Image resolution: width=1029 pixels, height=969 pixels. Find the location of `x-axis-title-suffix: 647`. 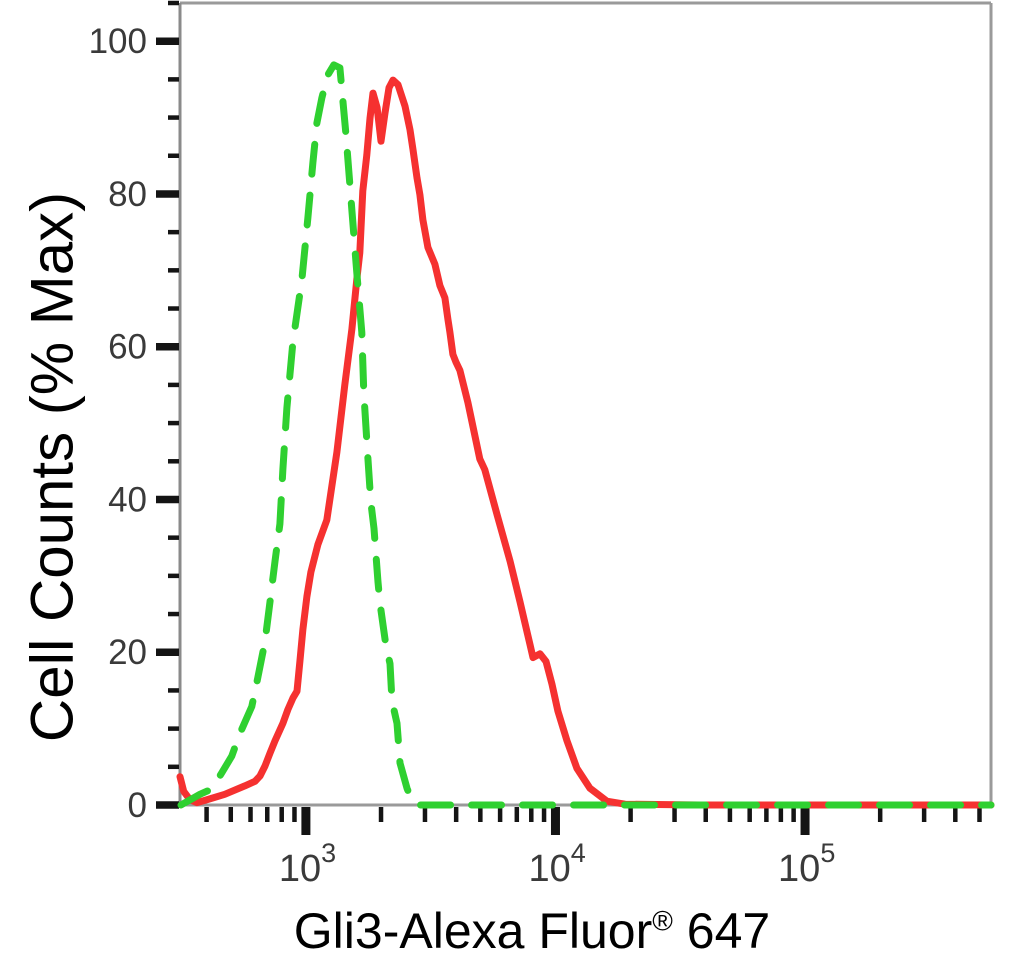

x-axis-title-suffix: 647 is located at coordinates (721, 931).